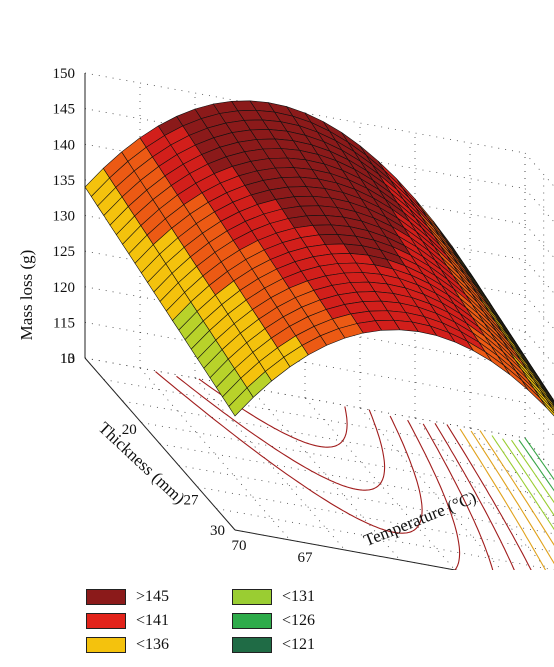 This screenshot has width=554, height=667. Describe the element at coordinates (217, 531) in the screenshot. I see `thickness-tick-label: 30` at that location.